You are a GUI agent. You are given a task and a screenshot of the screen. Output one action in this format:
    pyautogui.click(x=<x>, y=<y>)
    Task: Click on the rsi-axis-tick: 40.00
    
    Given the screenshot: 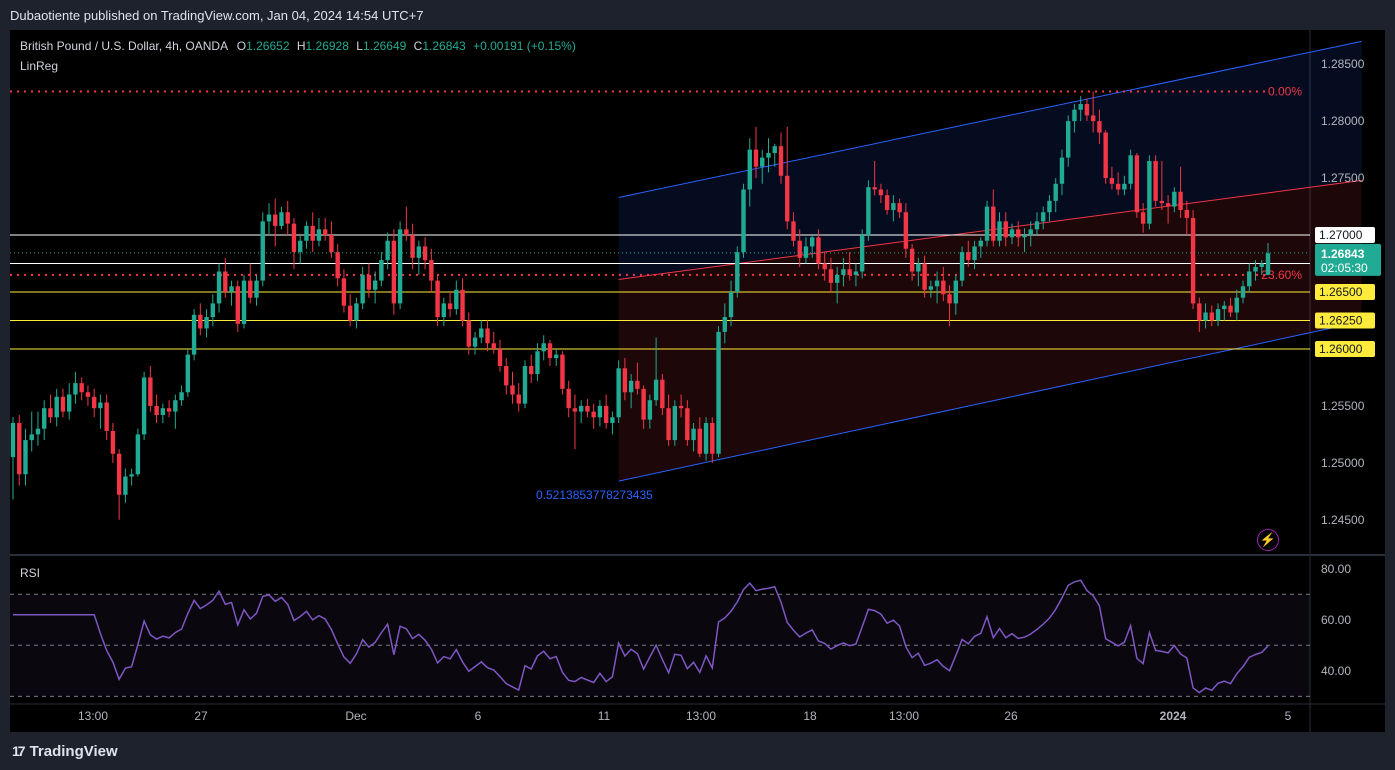 What is the action you would take?
    pyautogui.click(x=1336, y=671)
    